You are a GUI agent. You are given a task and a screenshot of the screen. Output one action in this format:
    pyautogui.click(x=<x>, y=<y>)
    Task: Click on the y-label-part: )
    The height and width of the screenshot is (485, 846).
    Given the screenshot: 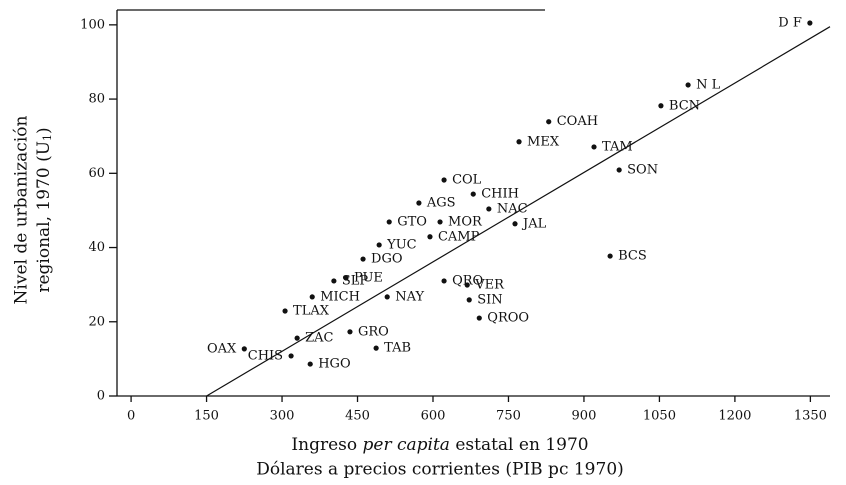 What is the action you would take?
    pyautogui.click(x=44, y=130)
    